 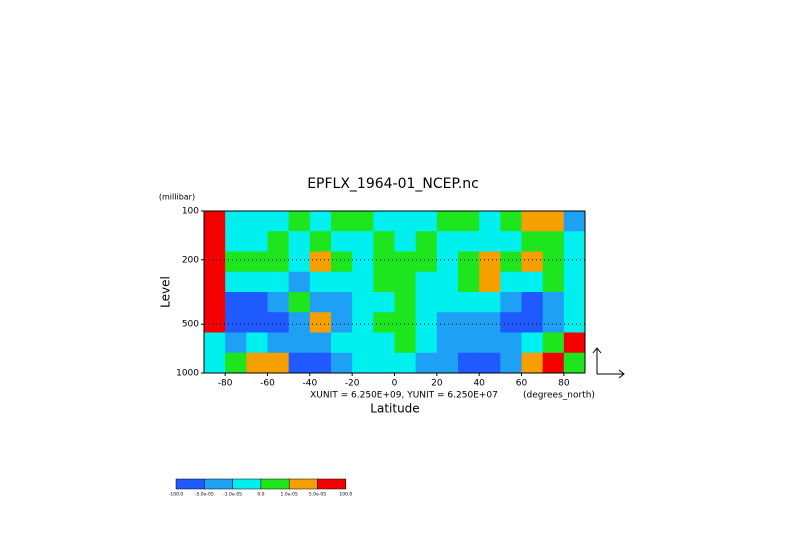 I want to click on x-tick-label: 40, so click(x=479, y=384).